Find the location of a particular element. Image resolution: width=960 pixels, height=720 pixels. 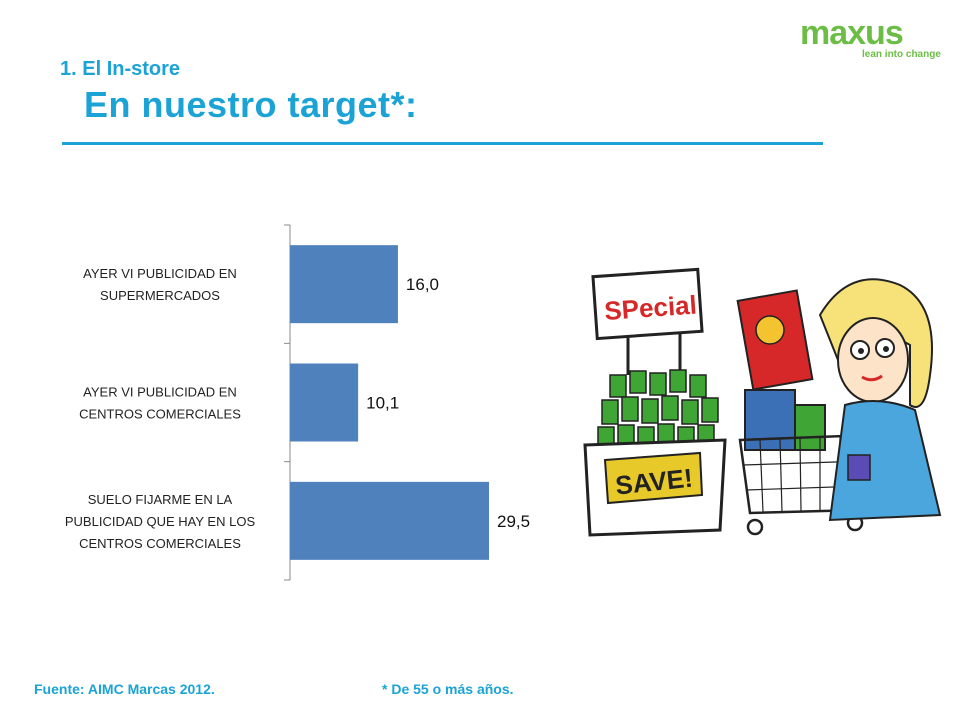

brand-logo: maxus lean into change is located at coordinates (870, 39).